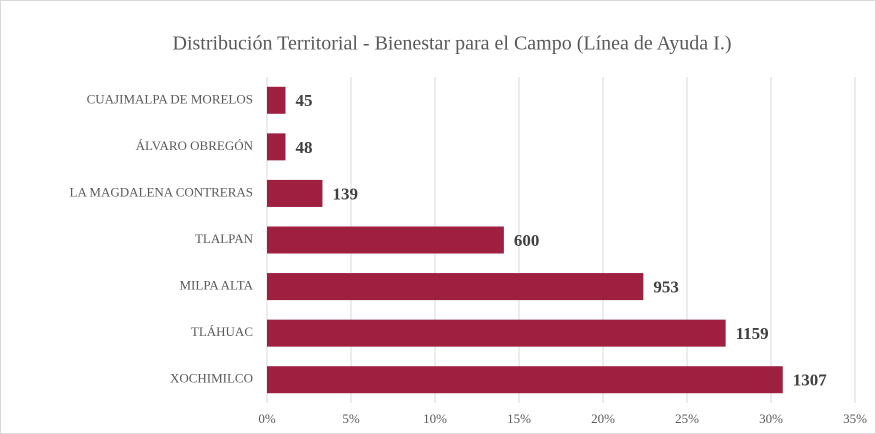 The image size is (876, 434). What do you see at coordinates (224, 238) in the screenshot?
I see `y-tick-label: TLALPAN` at bounding box center [224, 238].